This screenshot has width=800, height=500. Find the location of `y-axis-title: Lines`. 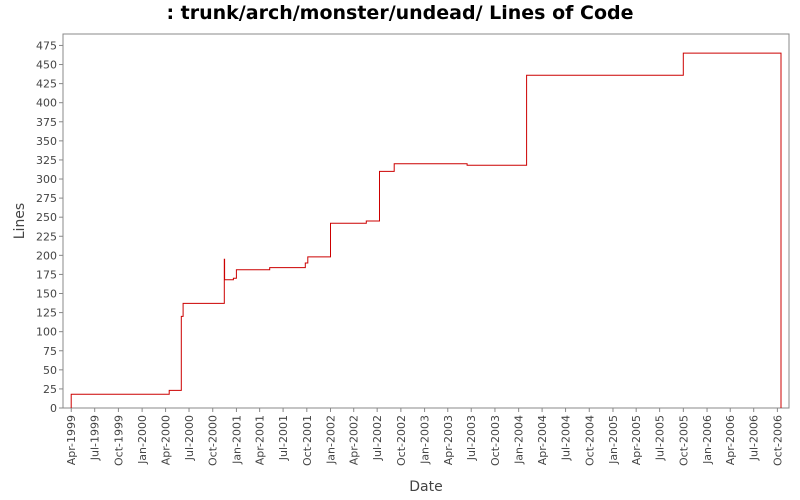

y-axis-title: Lines is located at coordinates (20, 221).